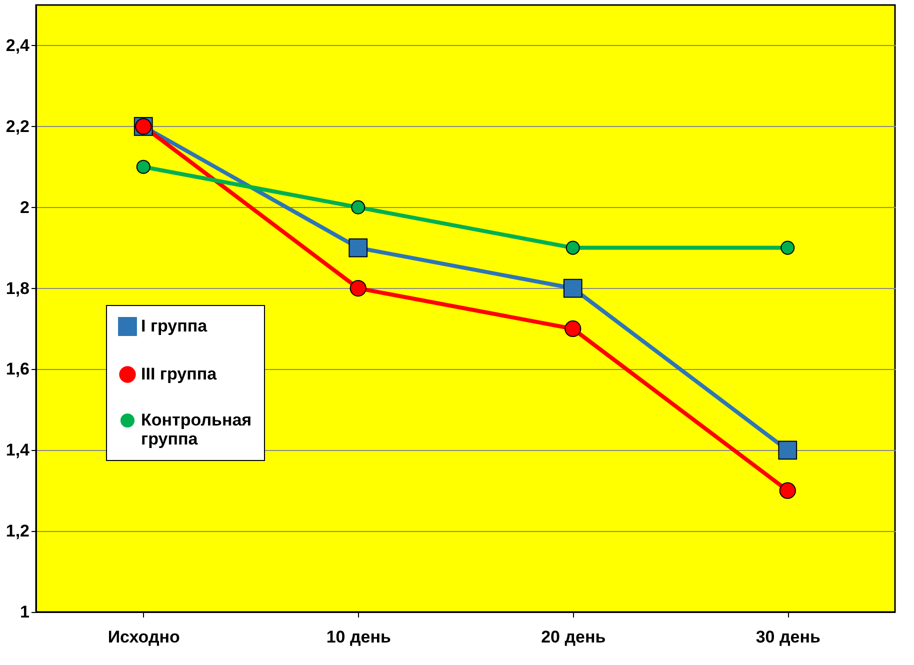  I want to click on y-tick-label: 1,2, so click(18, 531).